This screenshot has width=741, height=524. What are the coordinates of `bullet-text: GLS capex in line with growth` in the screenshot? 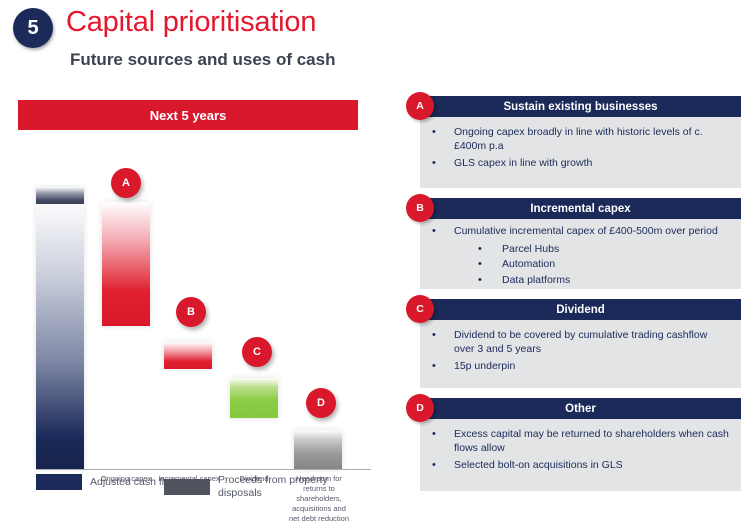 It's located at (523, 163).